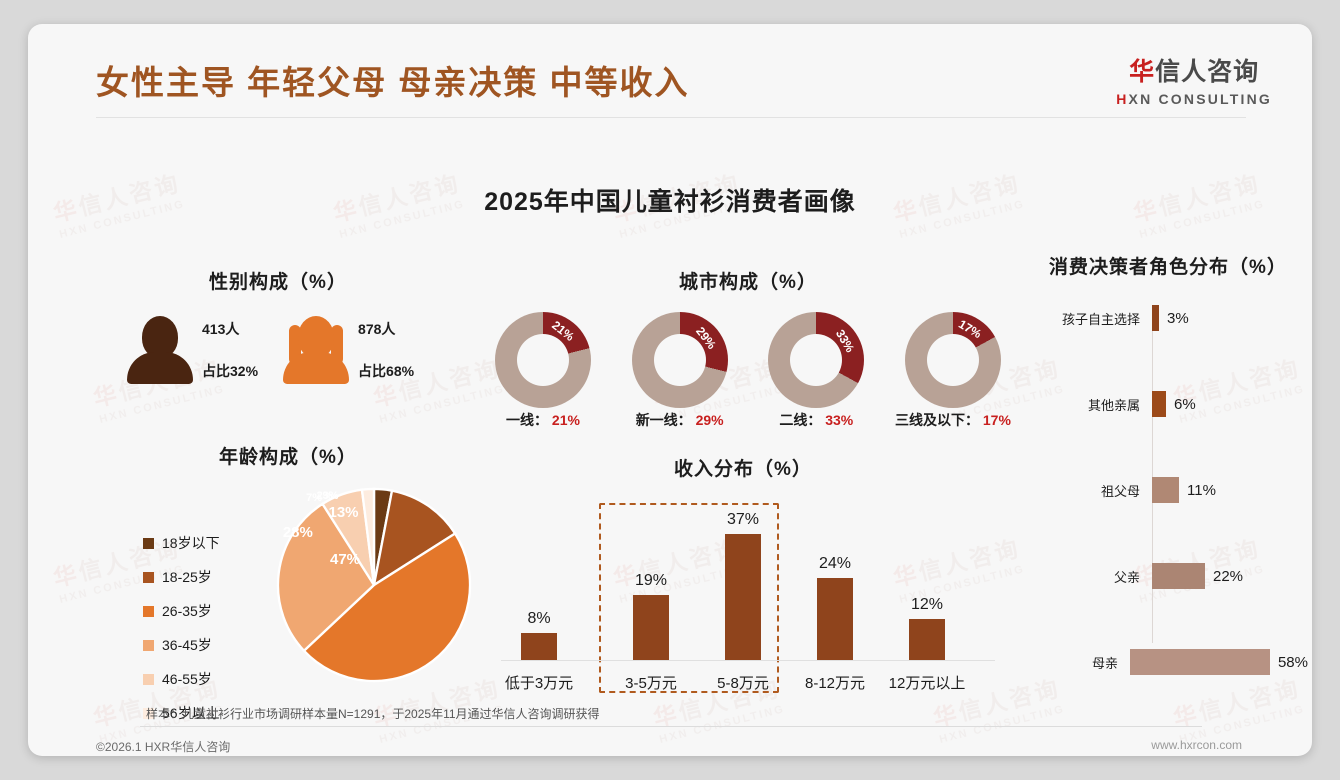 The height and width of the screenshot is (780, 1340). I want to click on pie-value-label: 28%, so click(297, 533).